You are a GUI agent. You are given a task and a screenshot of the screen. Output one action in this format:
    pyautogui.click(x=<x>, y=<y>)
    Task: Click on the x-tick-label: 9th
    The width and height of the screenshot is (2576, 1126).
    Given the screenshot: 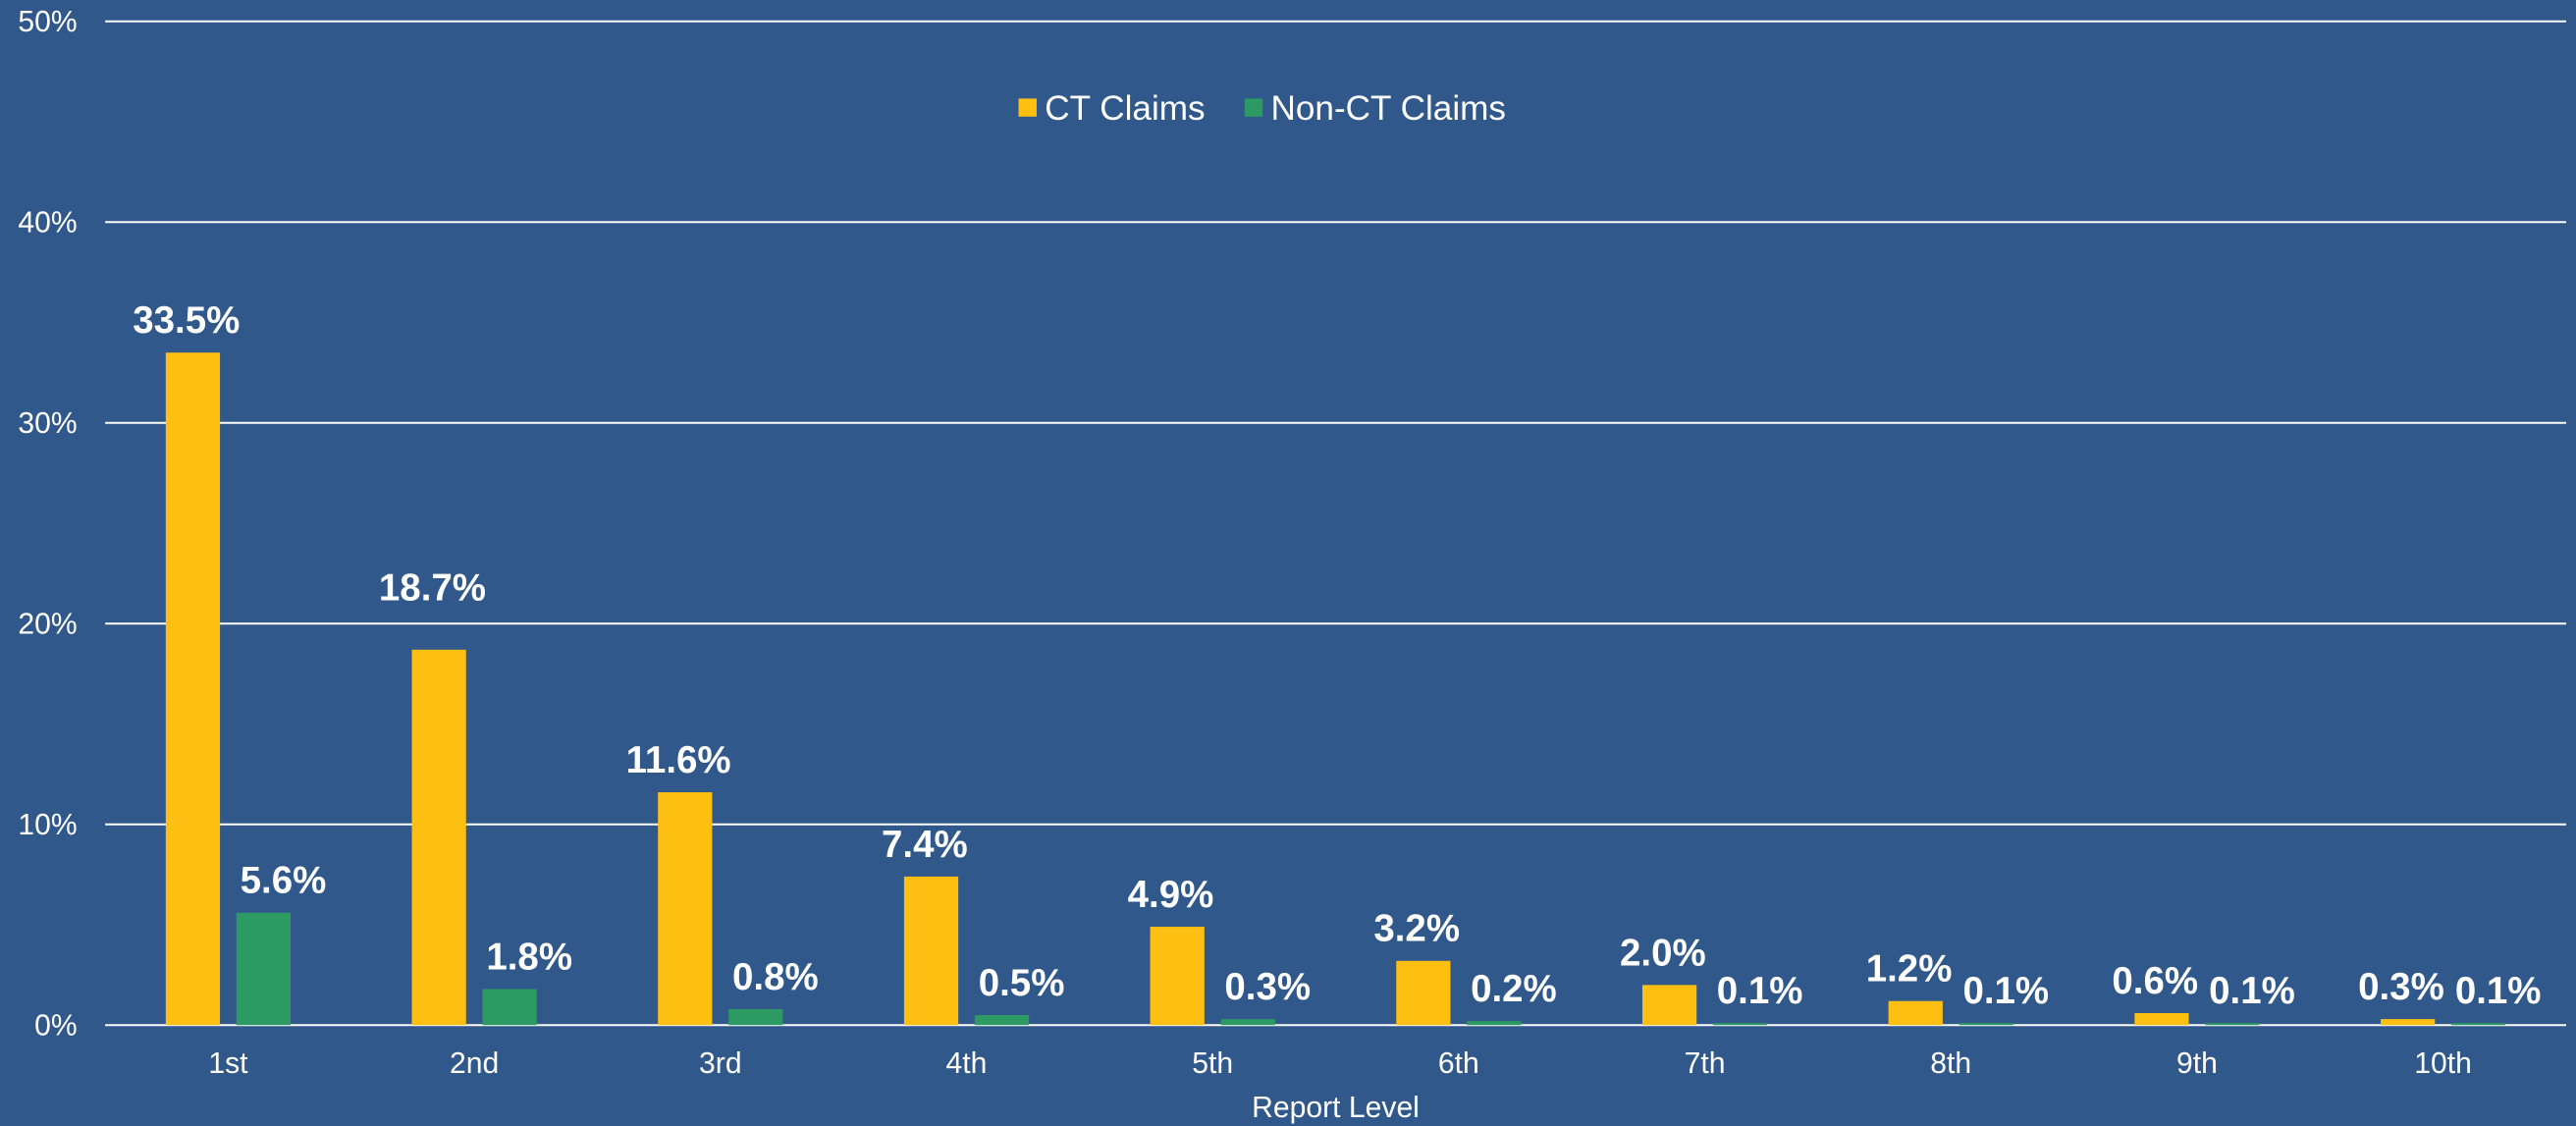 What is the action you would take?
    pyautogui.click(x=2197, y=1063)
    